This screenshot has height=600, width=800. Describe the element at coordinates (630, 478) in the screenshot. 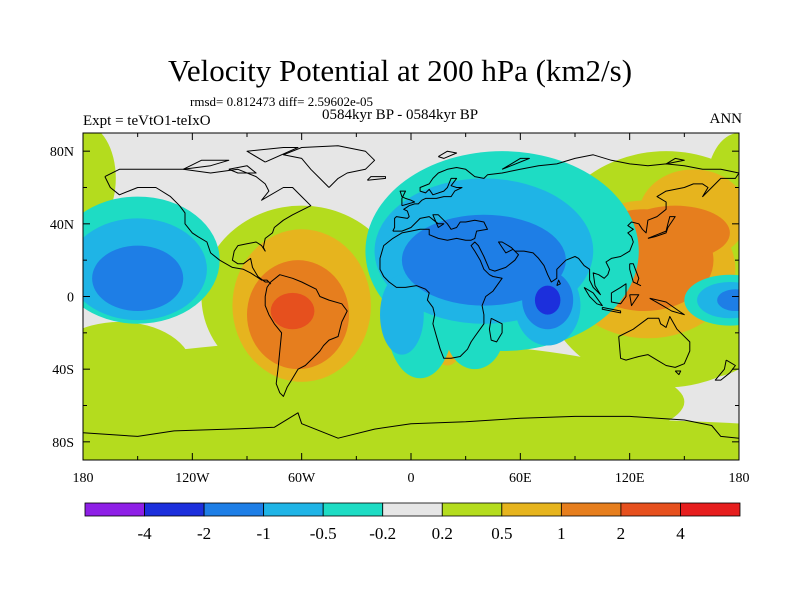

I see `x-tick-label-5: 120E` at that location.